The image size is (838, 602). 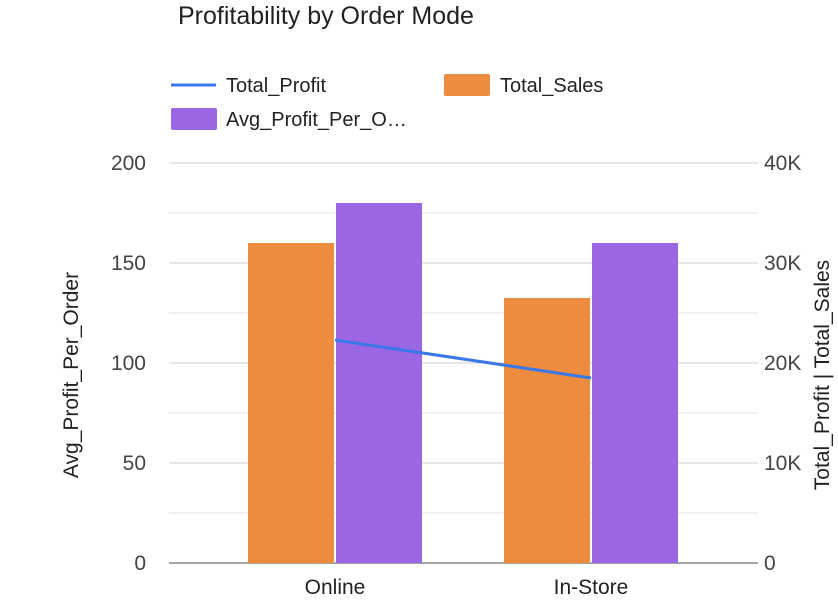 I want to click on line-total-profit, so click(x=463, y=359).